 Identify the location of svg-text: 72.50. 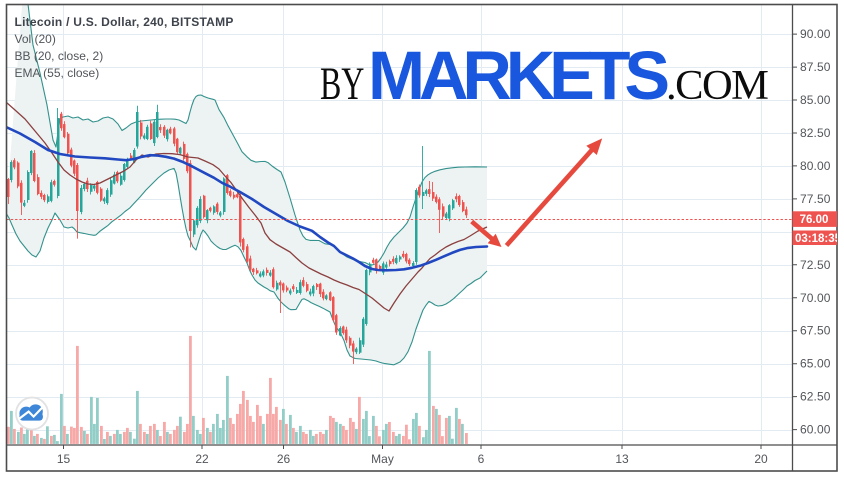
(815, 265).